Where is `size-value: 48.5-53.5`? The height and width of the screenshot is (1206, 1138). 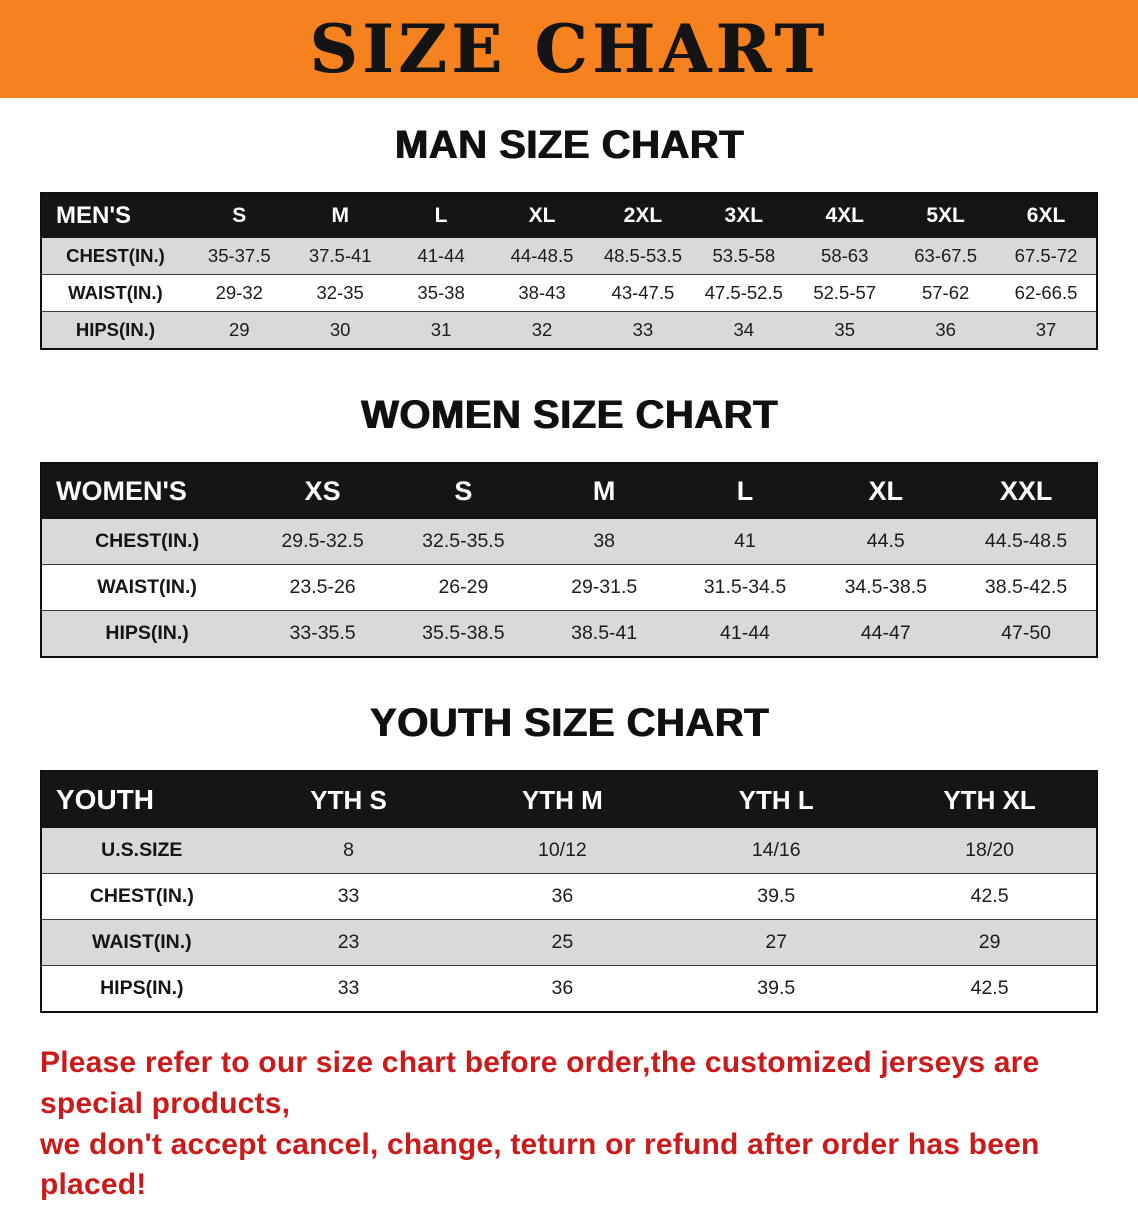 size-value: 48.5-53.5 is located at coordinates (642, 255).